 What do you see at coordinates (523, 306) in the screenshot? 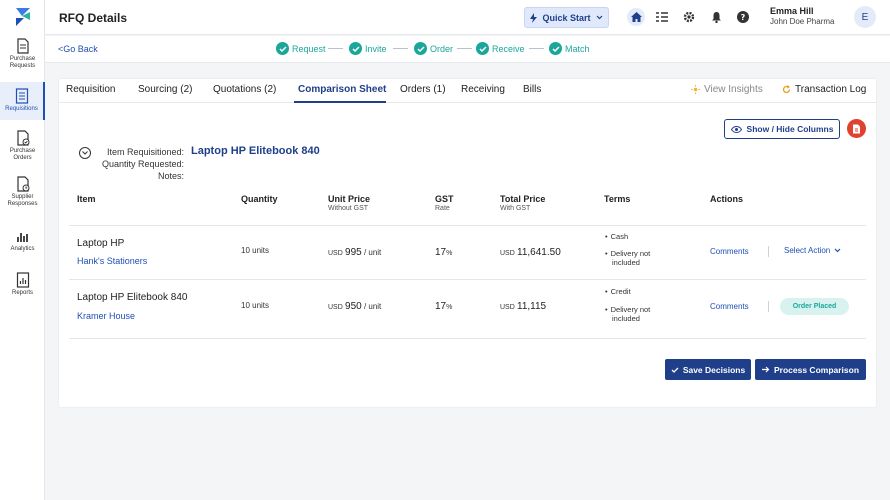
I see `row-total-price: USD 11,115` at bounding box center [523, 306].